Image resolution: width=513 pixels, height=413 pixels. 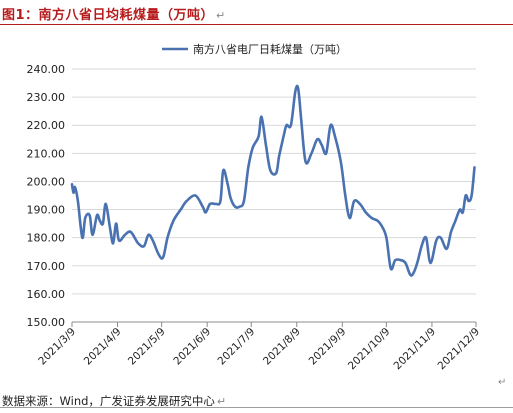 What do you see at coordinates (46, 238) in the screenshot?
I see `y-tick-label: 180.00` at bounding box center [46, 238].